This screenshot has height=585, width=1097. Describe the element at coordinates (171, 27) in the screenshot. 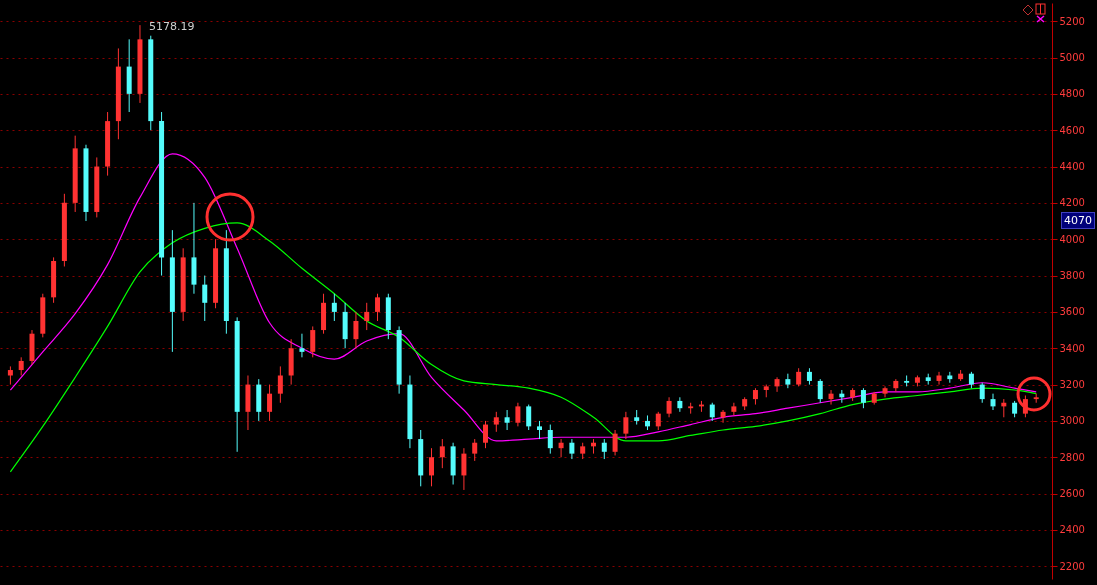

I see `annotation: 5178.19` at that location.